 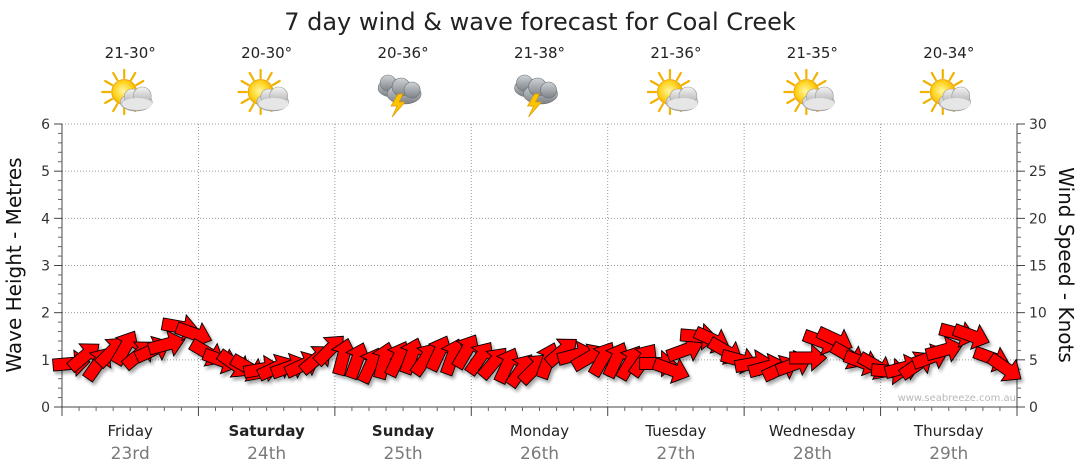 What do you see at coordinates (266, 254) in the screenshot?
I see `day-column: 20-30° Saturday 24th` at bounding box center [266, 254].